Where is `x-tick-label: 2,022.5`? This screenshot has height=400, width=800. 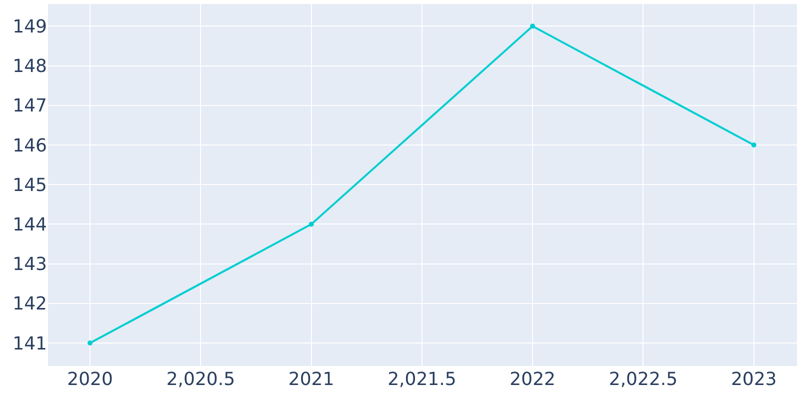 x-tick-label: 2,022.5 is located at coordinates (643, 379).